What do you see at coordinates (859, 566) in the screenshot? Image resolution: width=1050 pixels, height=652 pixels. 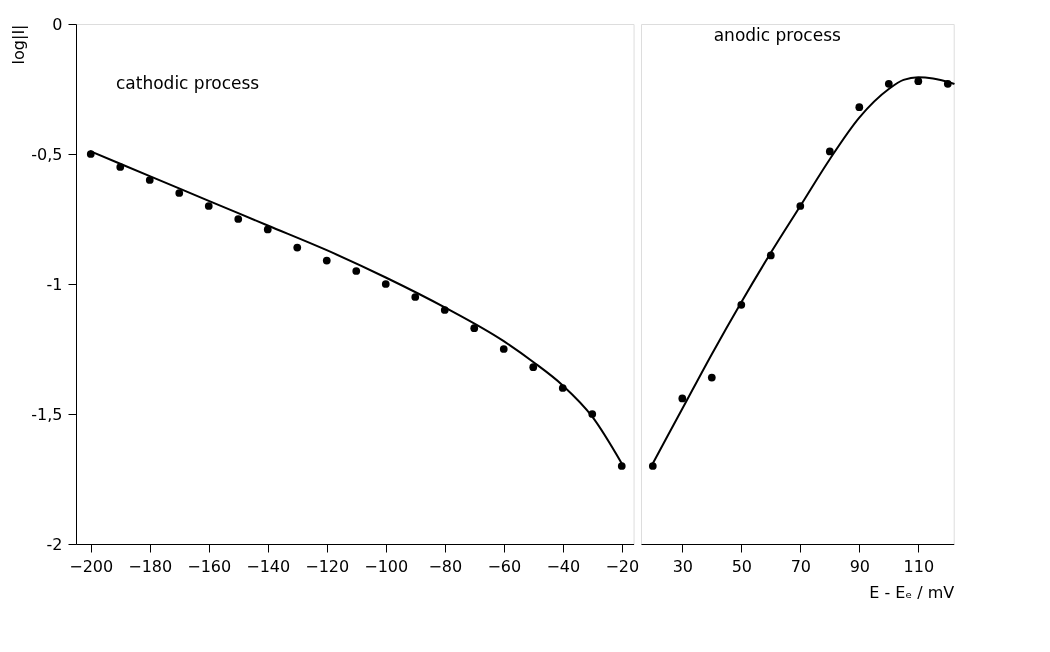 I see `x-tick-label: 90` at bounding box center [859, 566].